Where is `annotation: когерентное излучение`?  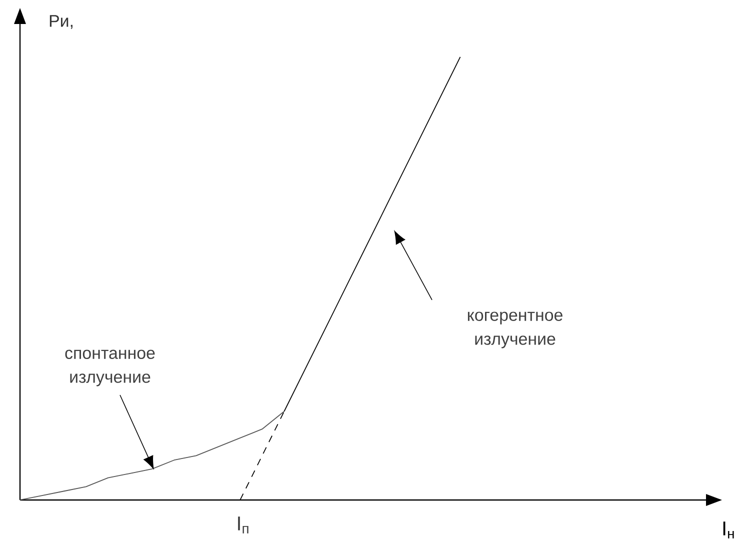 annotation: когерентное излучение is located at coordinates (515, 330).